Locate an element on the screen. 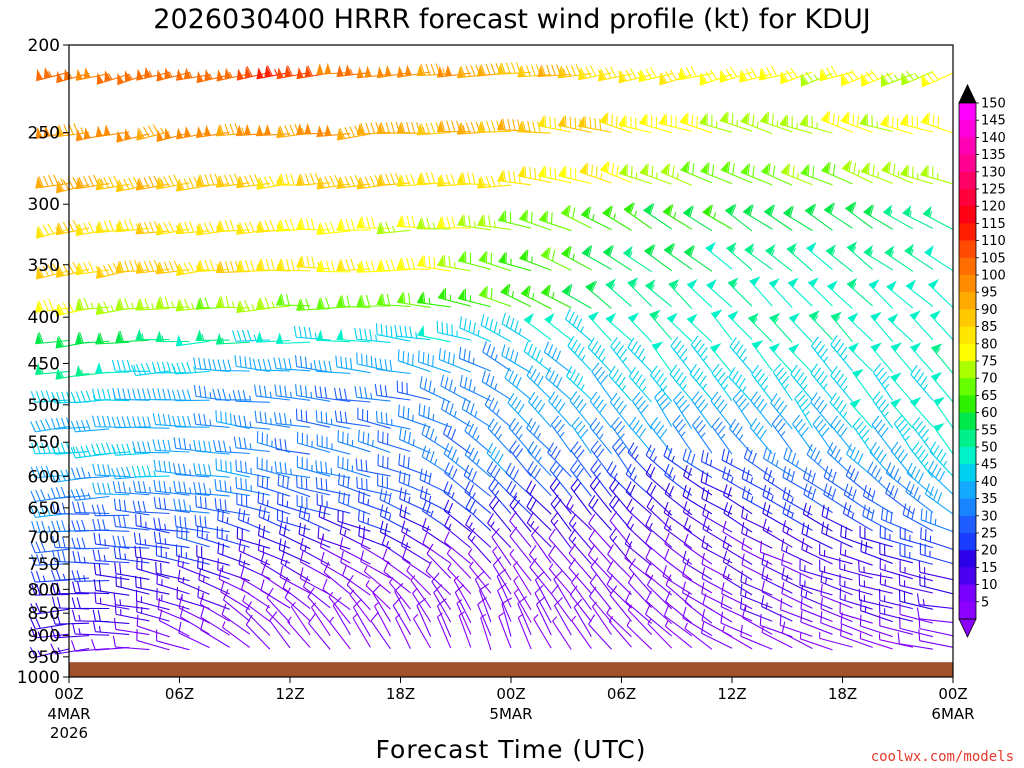 The height and width of the screenshot is (768, 1024). x-tick-label: 18Z is located at coordinates (400, 694).